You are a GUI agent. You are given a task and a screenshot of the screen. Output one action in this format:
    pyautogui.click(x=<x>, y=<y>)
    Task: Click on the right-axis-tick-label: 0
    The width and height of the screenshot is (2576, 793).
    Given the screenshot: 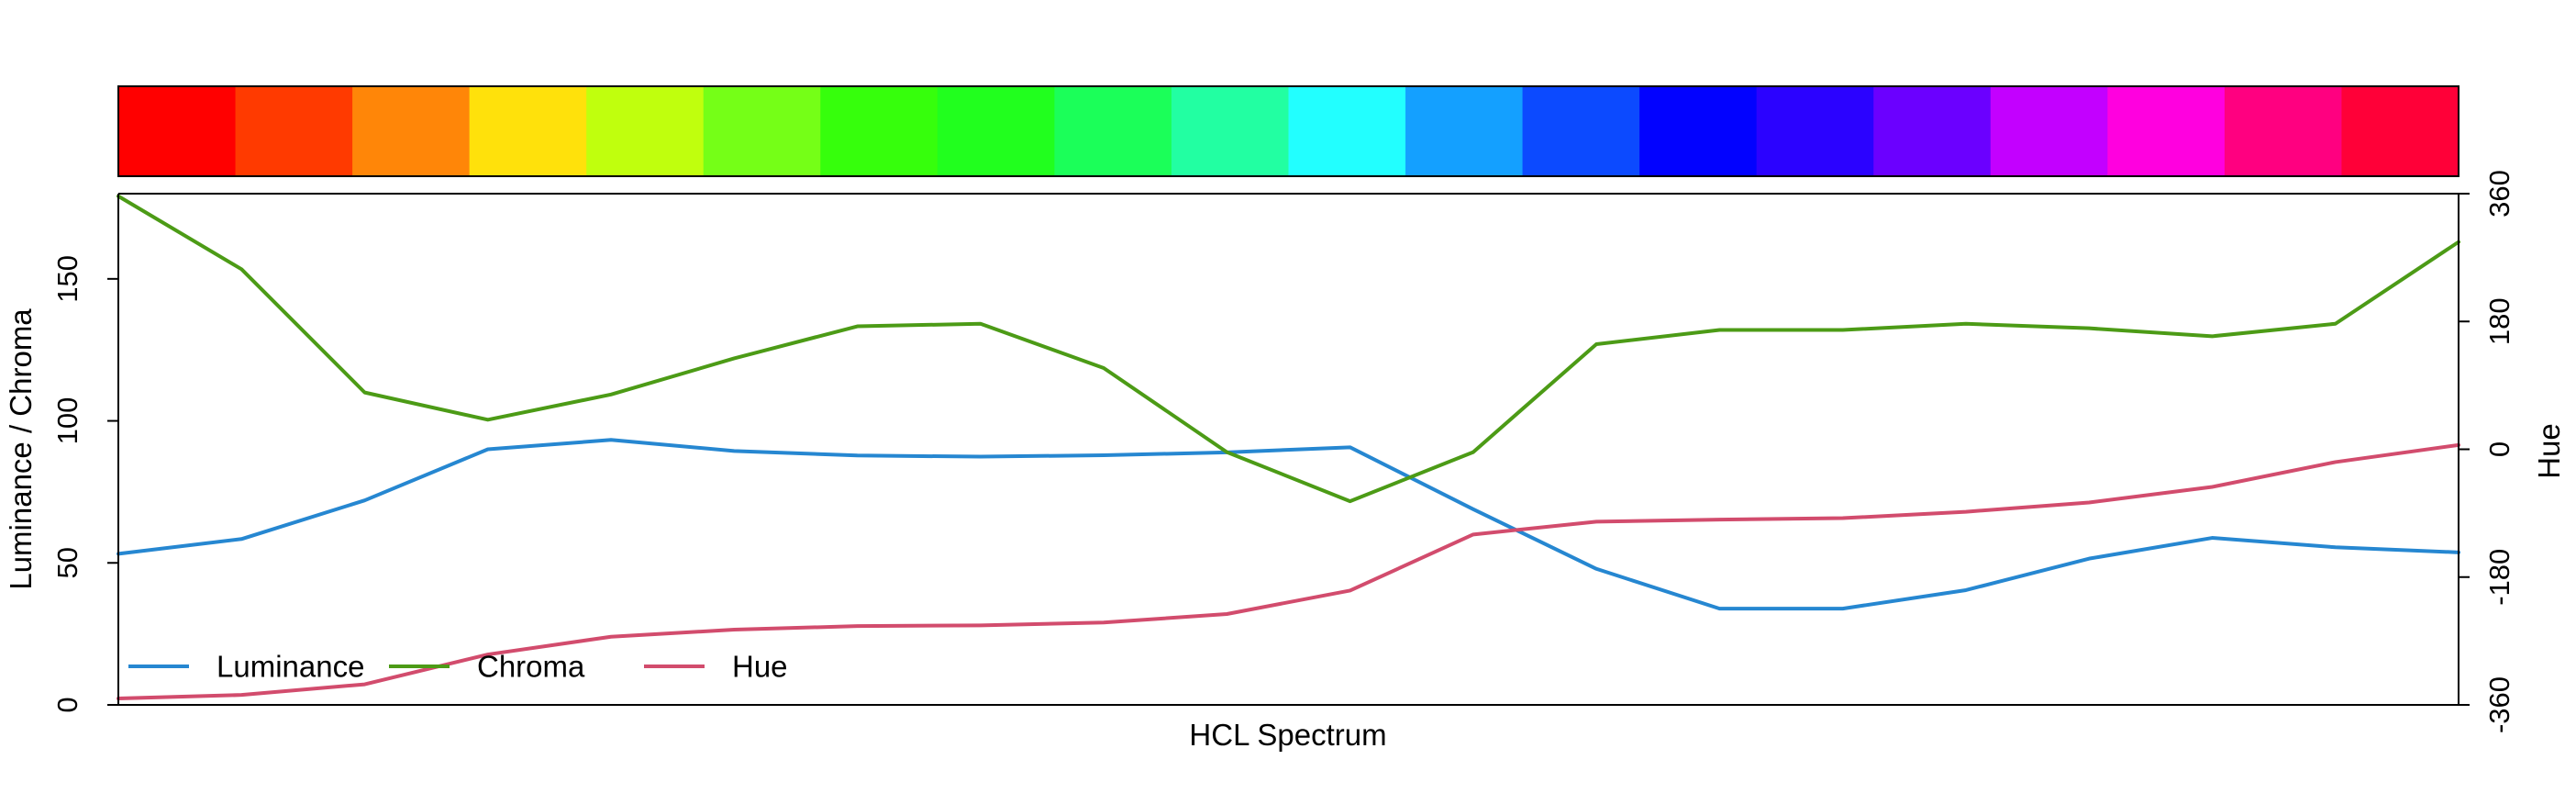 What is the action you would take?
    pyautogui.click(x=2499, y=449)
    